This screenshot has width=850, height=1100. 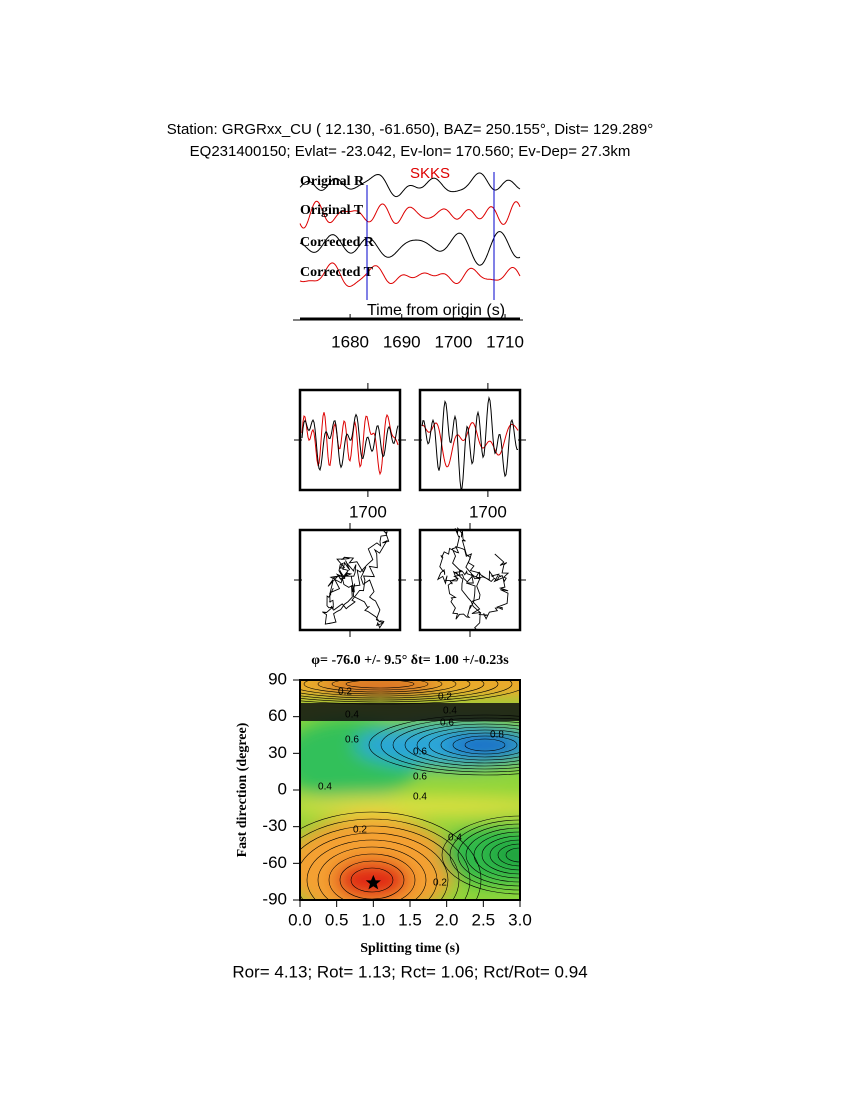 What do you see at coordinates (332, 181) in the screenshot?
I see `trace-label: Original R` at bounding box center [332, 181].